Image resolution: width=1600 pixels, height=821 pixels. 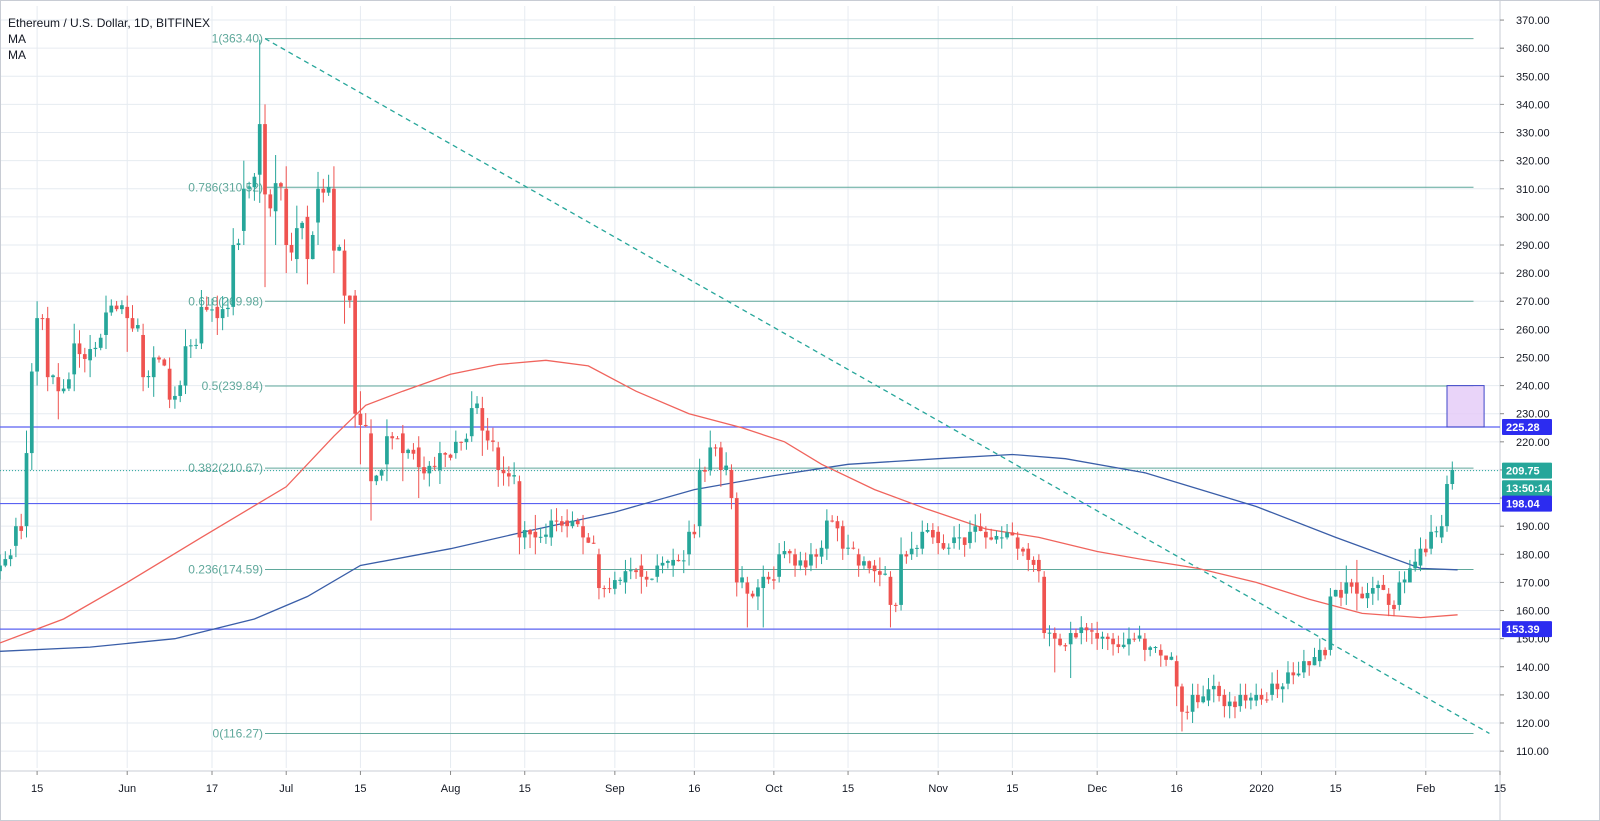 What do you see at coordinates (1261, 789) in the screenshot?
I see `time-tick-label: 2020` at bounding box center [1261, 789].